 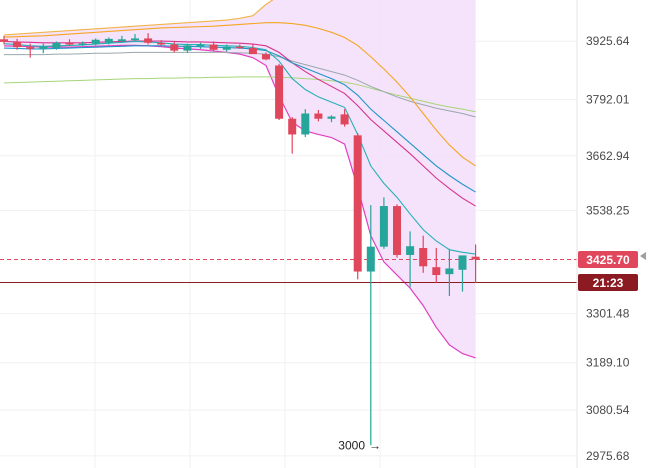 What do you see at coordinates (643, 256) in the screenshot?
I see `scroll-left-arrow-icon` at bounding box center [643, 256].